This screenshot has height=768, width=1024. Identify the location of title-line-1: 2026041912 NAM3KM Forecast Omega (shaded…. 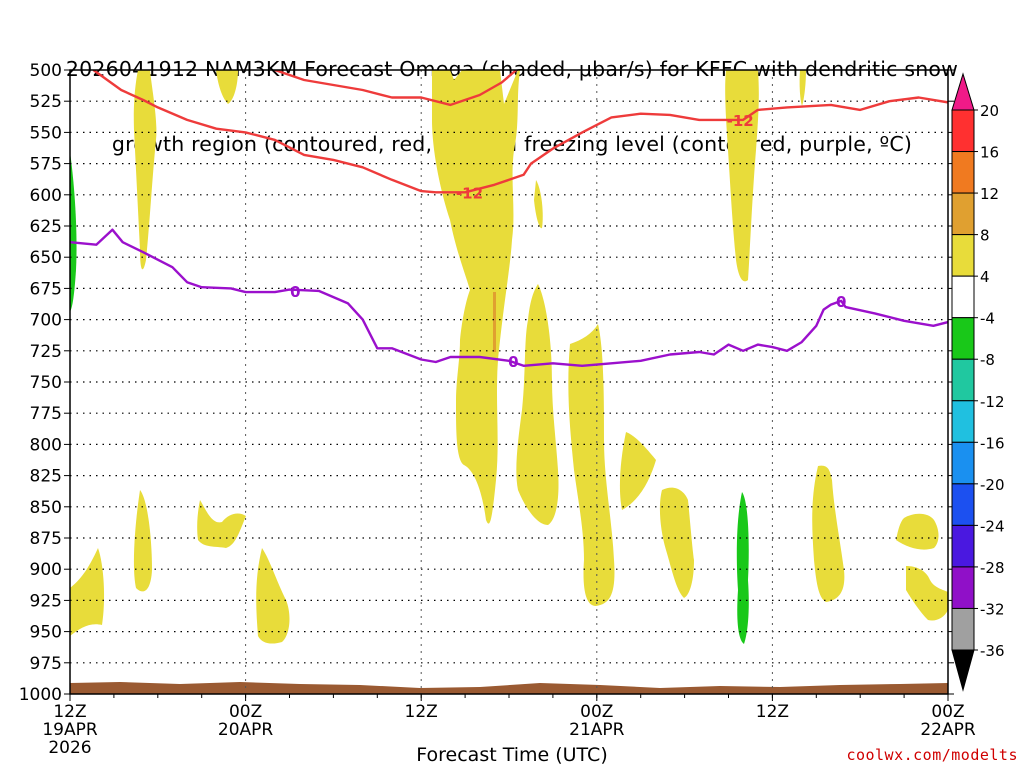
(512, 69).